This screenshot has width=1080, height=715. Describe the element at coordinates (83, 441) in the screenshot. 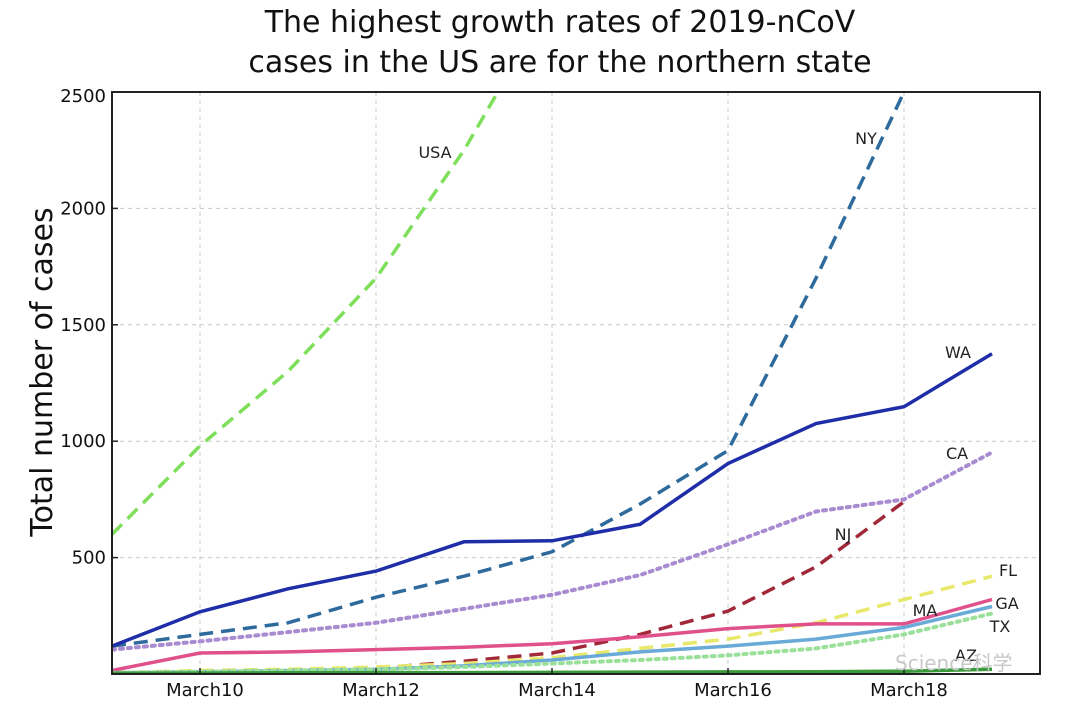

I see `y-tick-label-1: 1000` at that location.